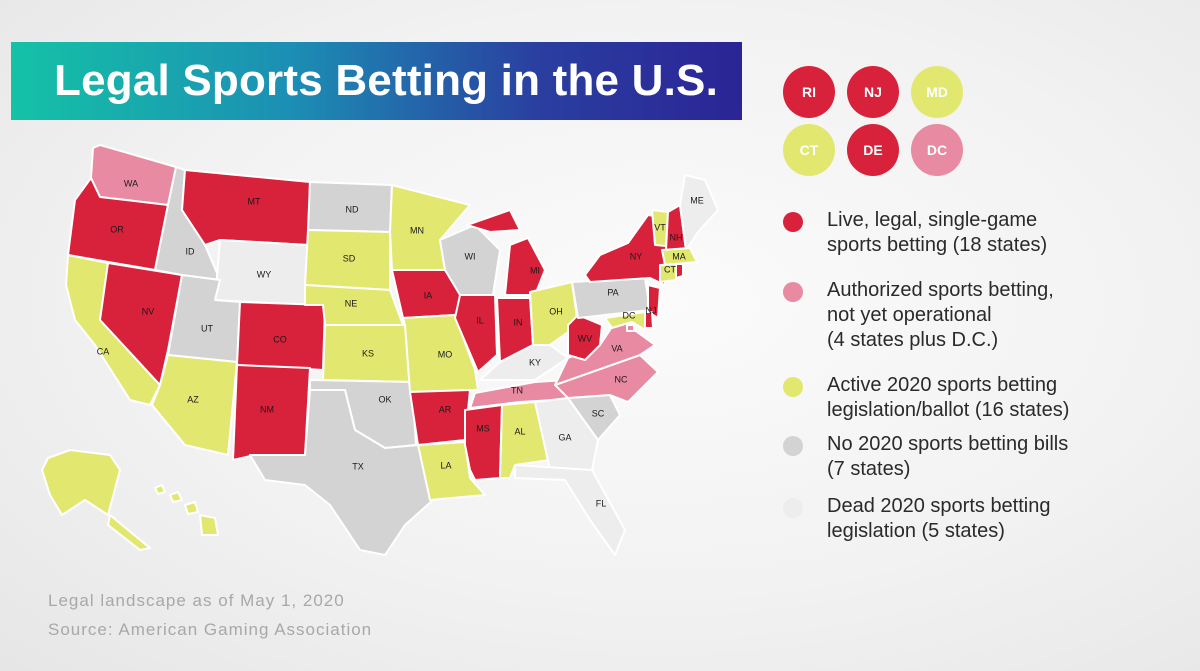 The height and width of the screenshot is (671, 1200). I want to click on state-label-ca: CA, so click(103, 351).